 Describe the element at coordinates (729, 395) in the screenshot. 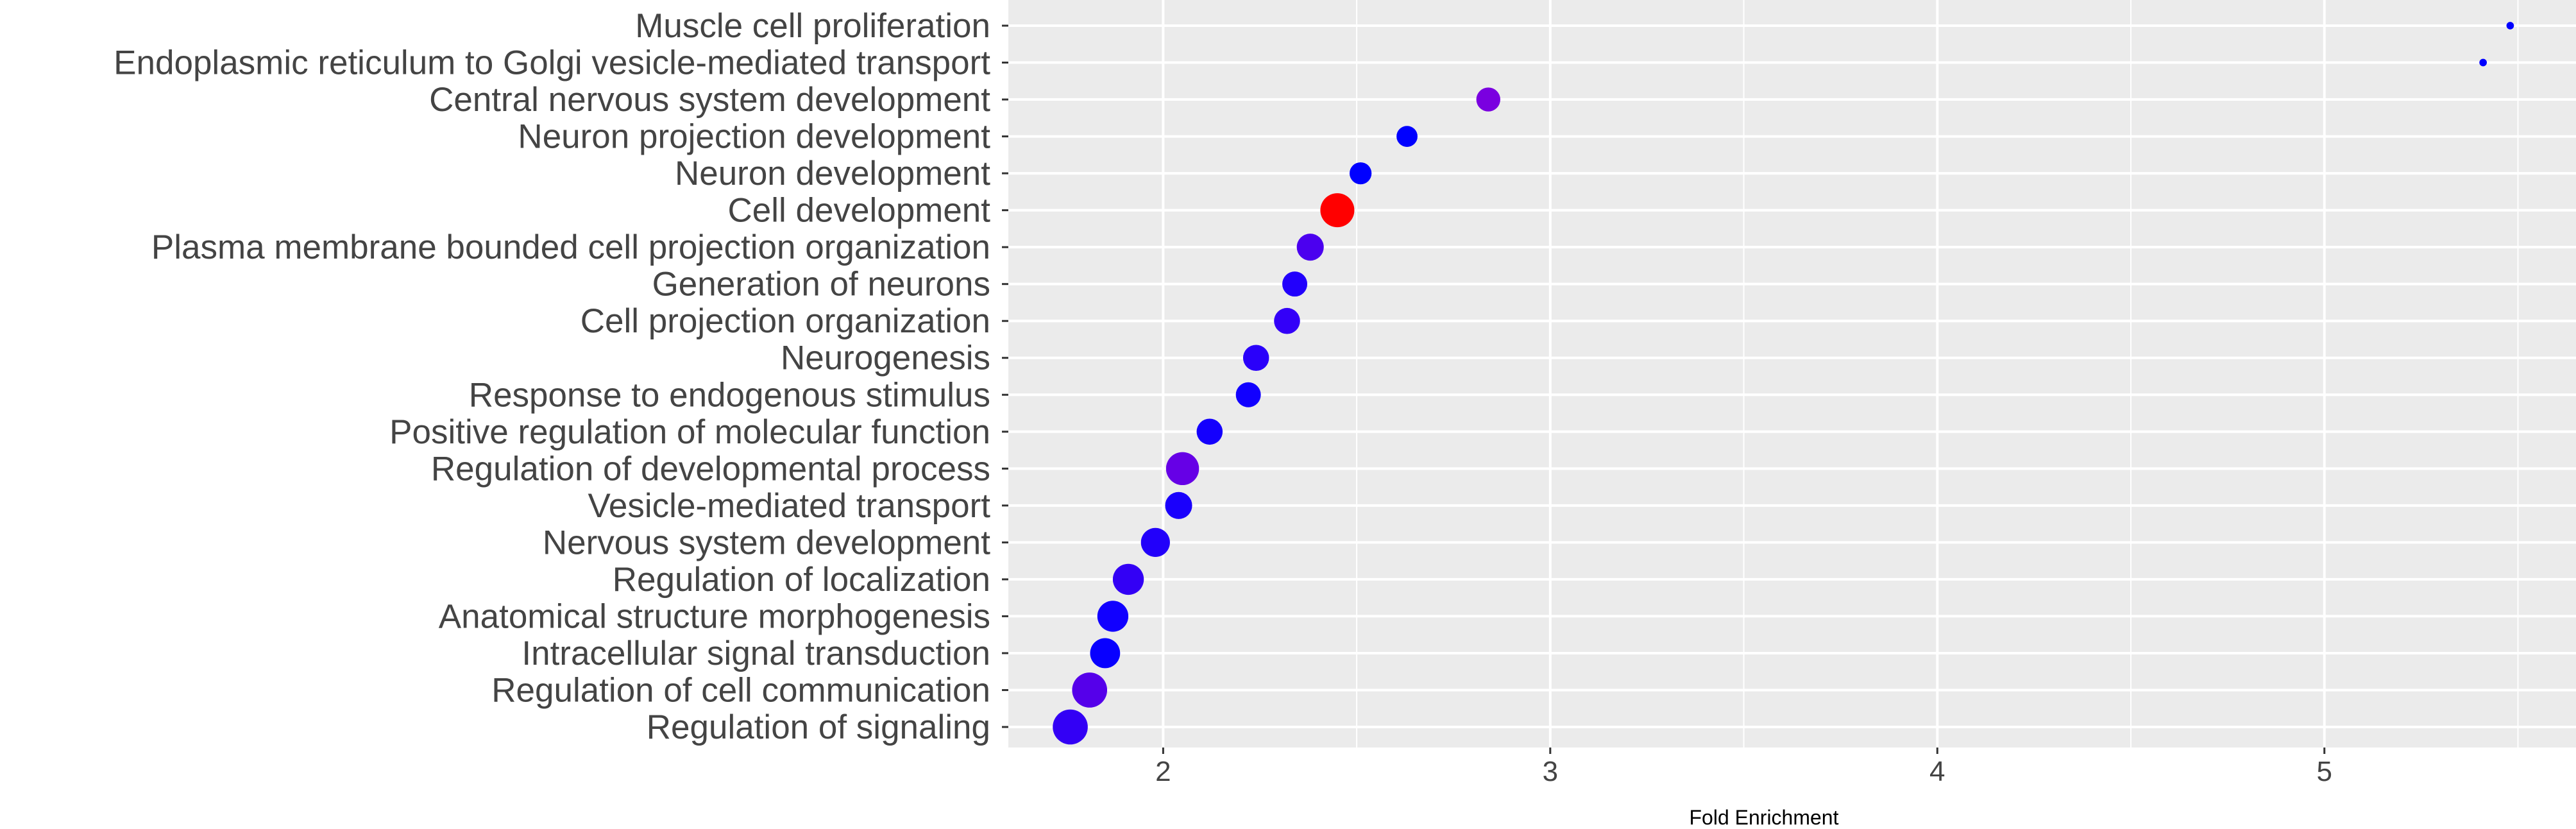

I see `y-tick-label: Response to endogenous stimulus` at that location.